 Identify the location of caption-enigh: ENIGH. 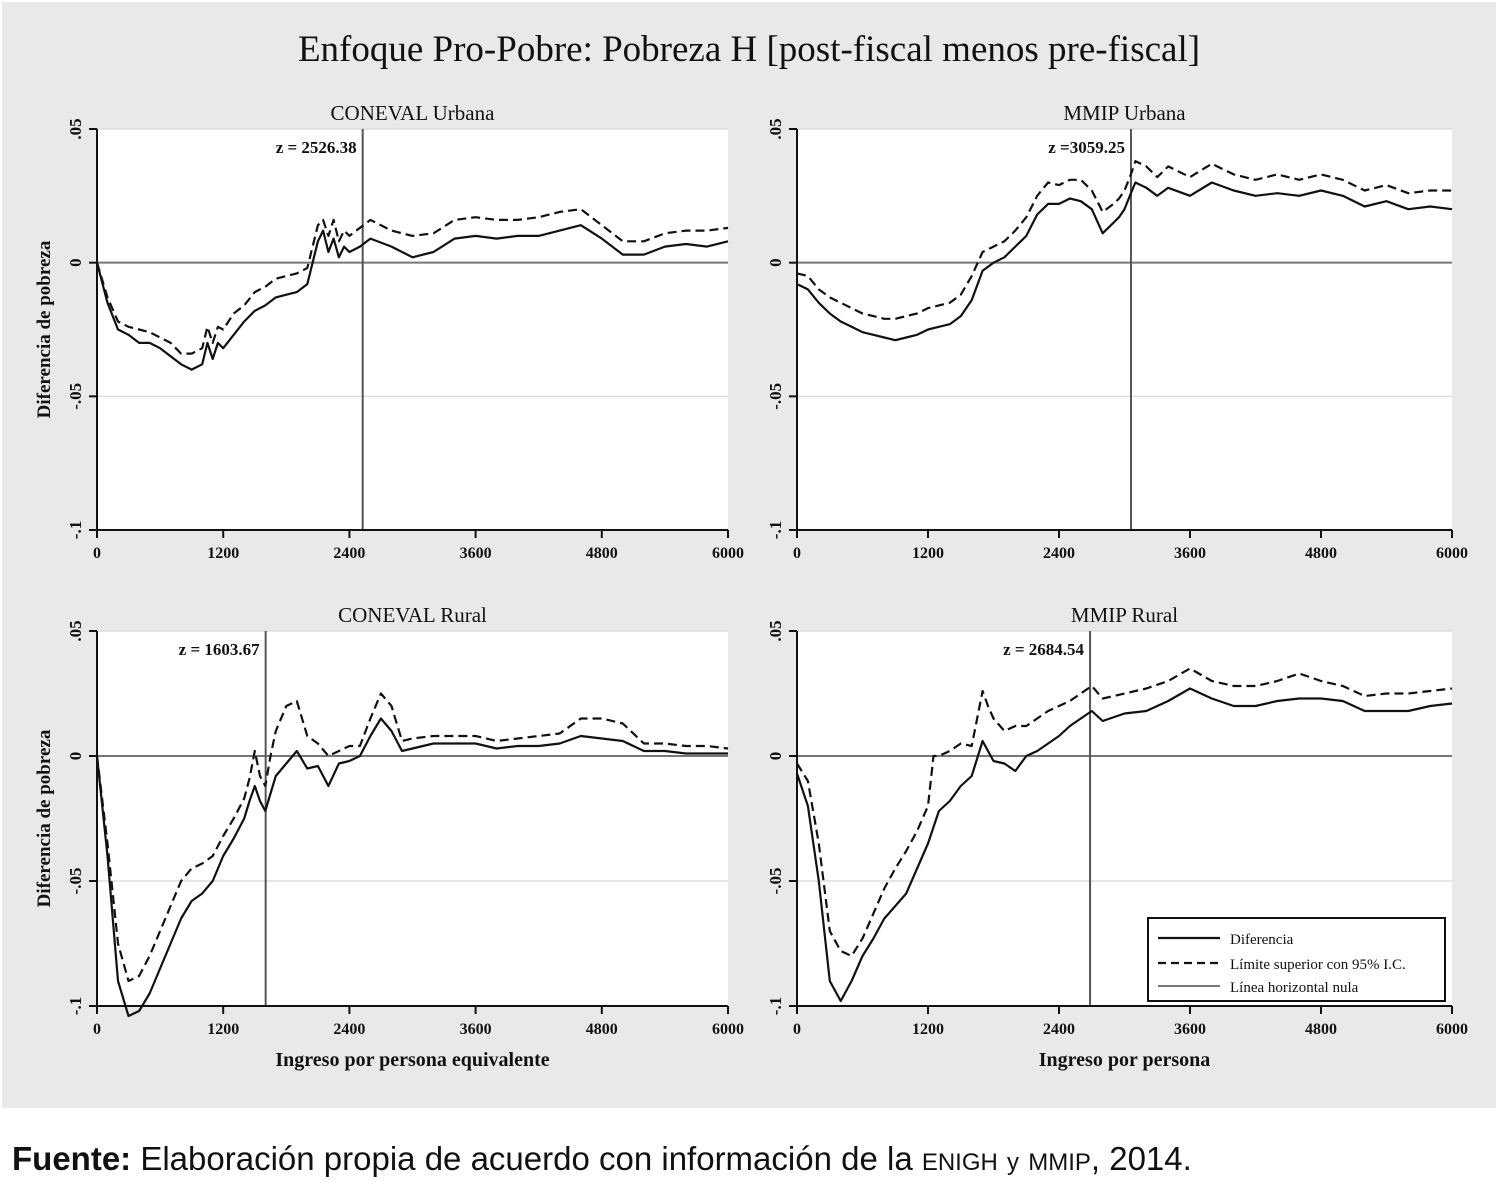
(959, 1162).